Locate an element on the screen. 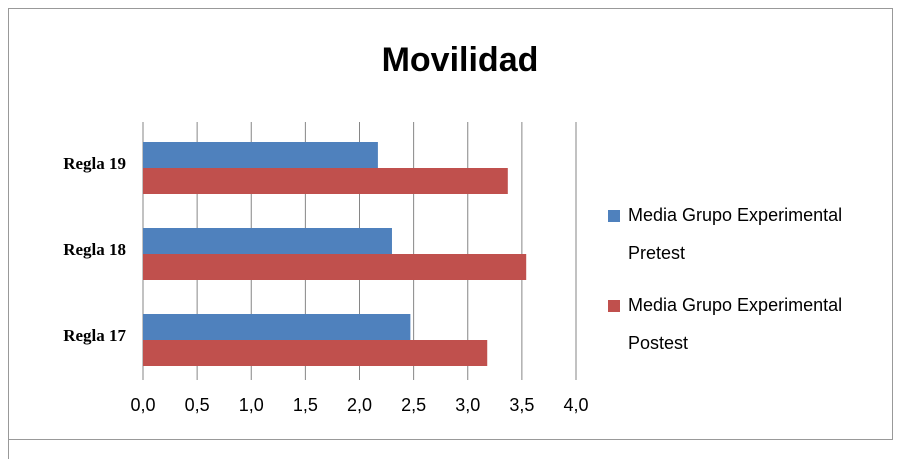 This screenshot has height=459, width=902. x-tick-label: 3,0 is located at coordinates (467, 405).